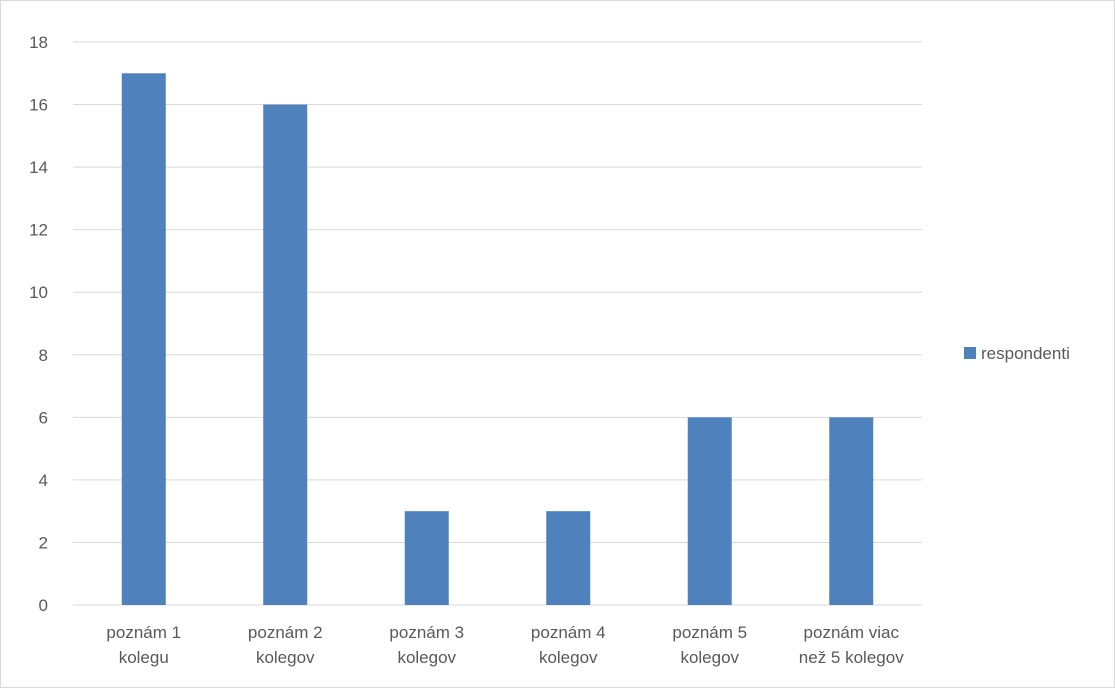 This screenshot has height=688, width=1115. Describe the element at coordinates (709, 645) in the screenshot. I see `x-tick-label: poznám 5 kolegov` at that location.